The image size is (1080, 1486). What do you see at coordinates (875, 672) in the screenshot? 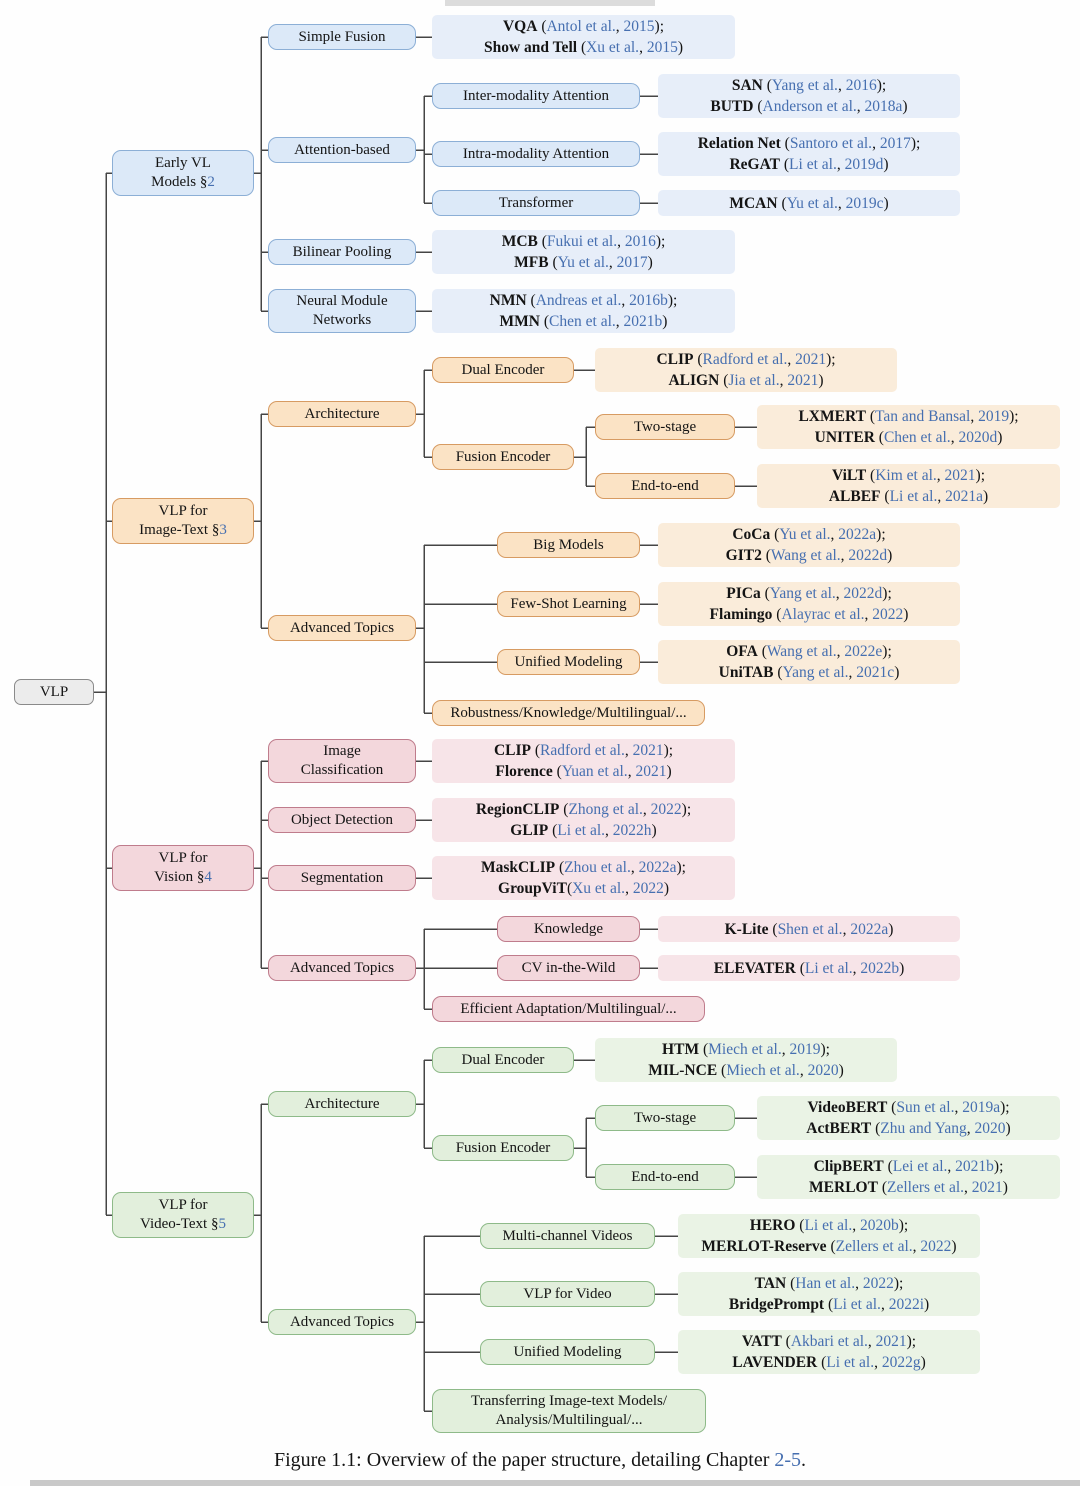
I see `citation-link: 2021c` at bounding box center [875, 672].